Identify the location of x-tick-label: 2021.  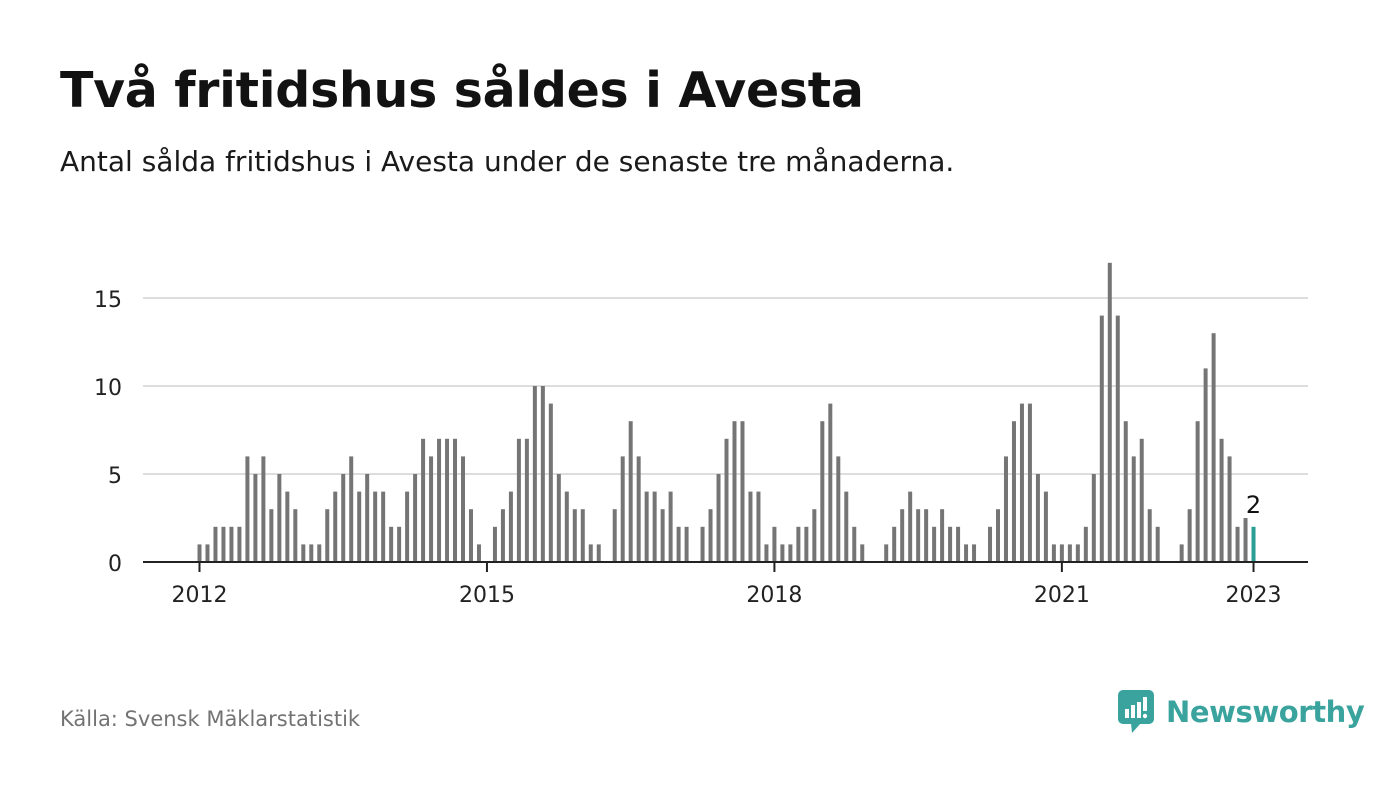
(1062, 595).